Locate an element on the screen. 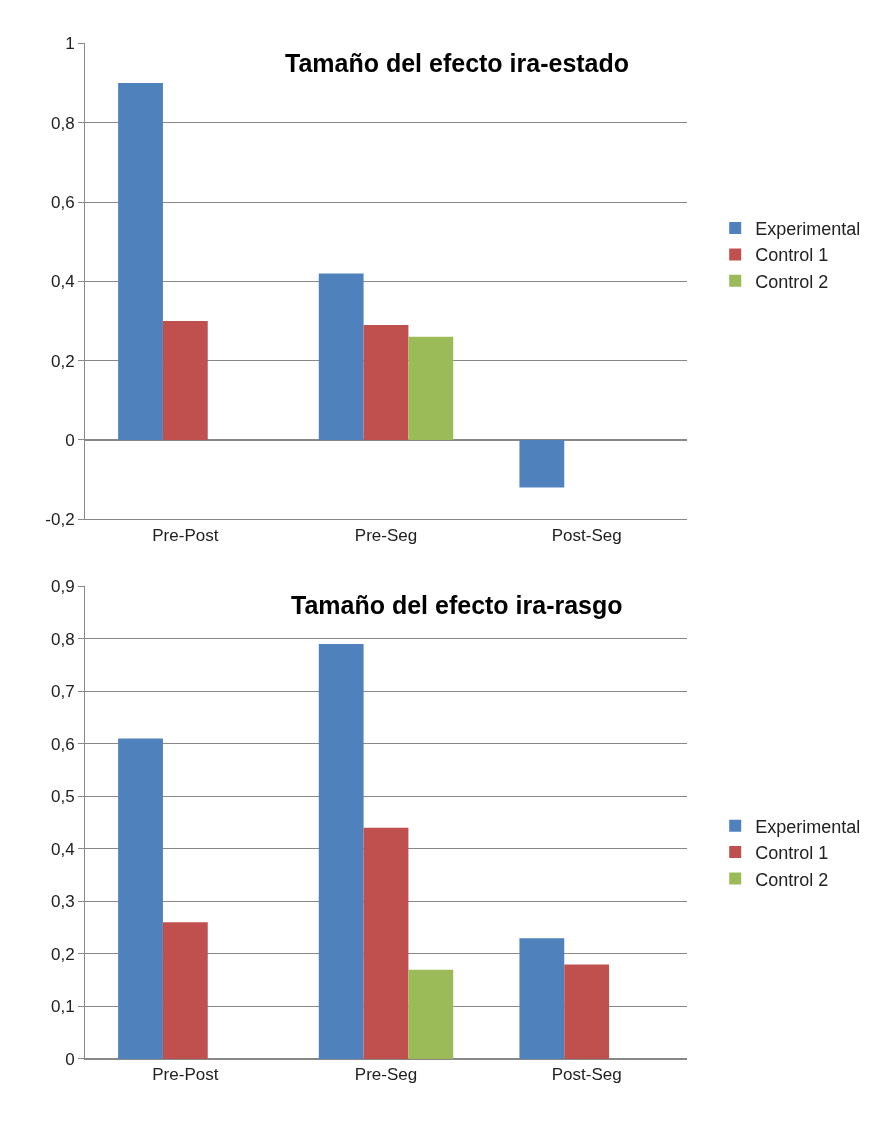  y-tick-label: 0,3 is located at coordinates (62, 902).